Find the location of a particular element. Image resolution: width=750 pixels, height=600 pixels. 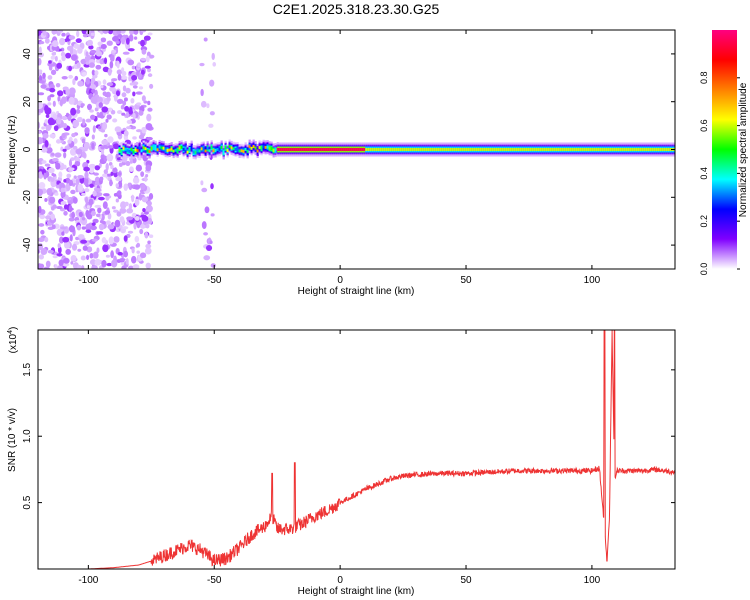

heatmap-carrier-band-noisy is located at coordinates (198, 149).